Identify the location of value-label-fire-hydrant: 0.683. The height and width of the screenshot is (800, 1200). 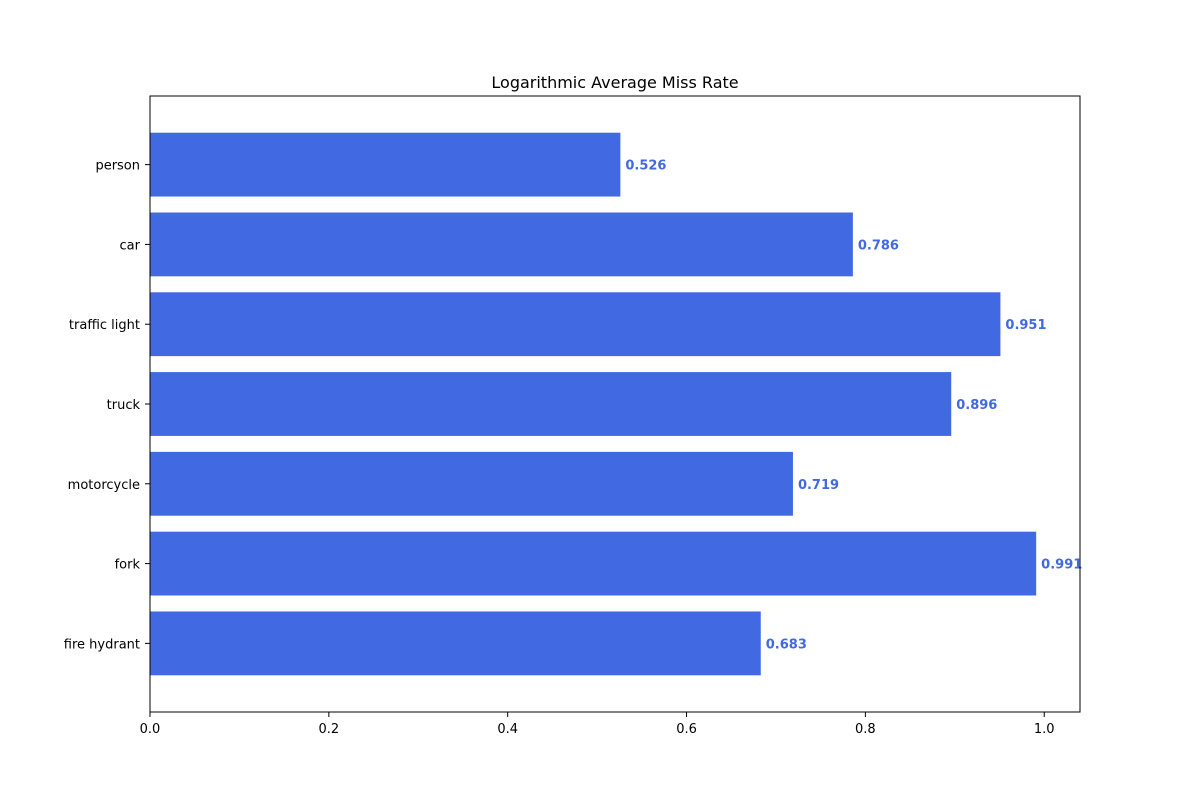
(786, 644).